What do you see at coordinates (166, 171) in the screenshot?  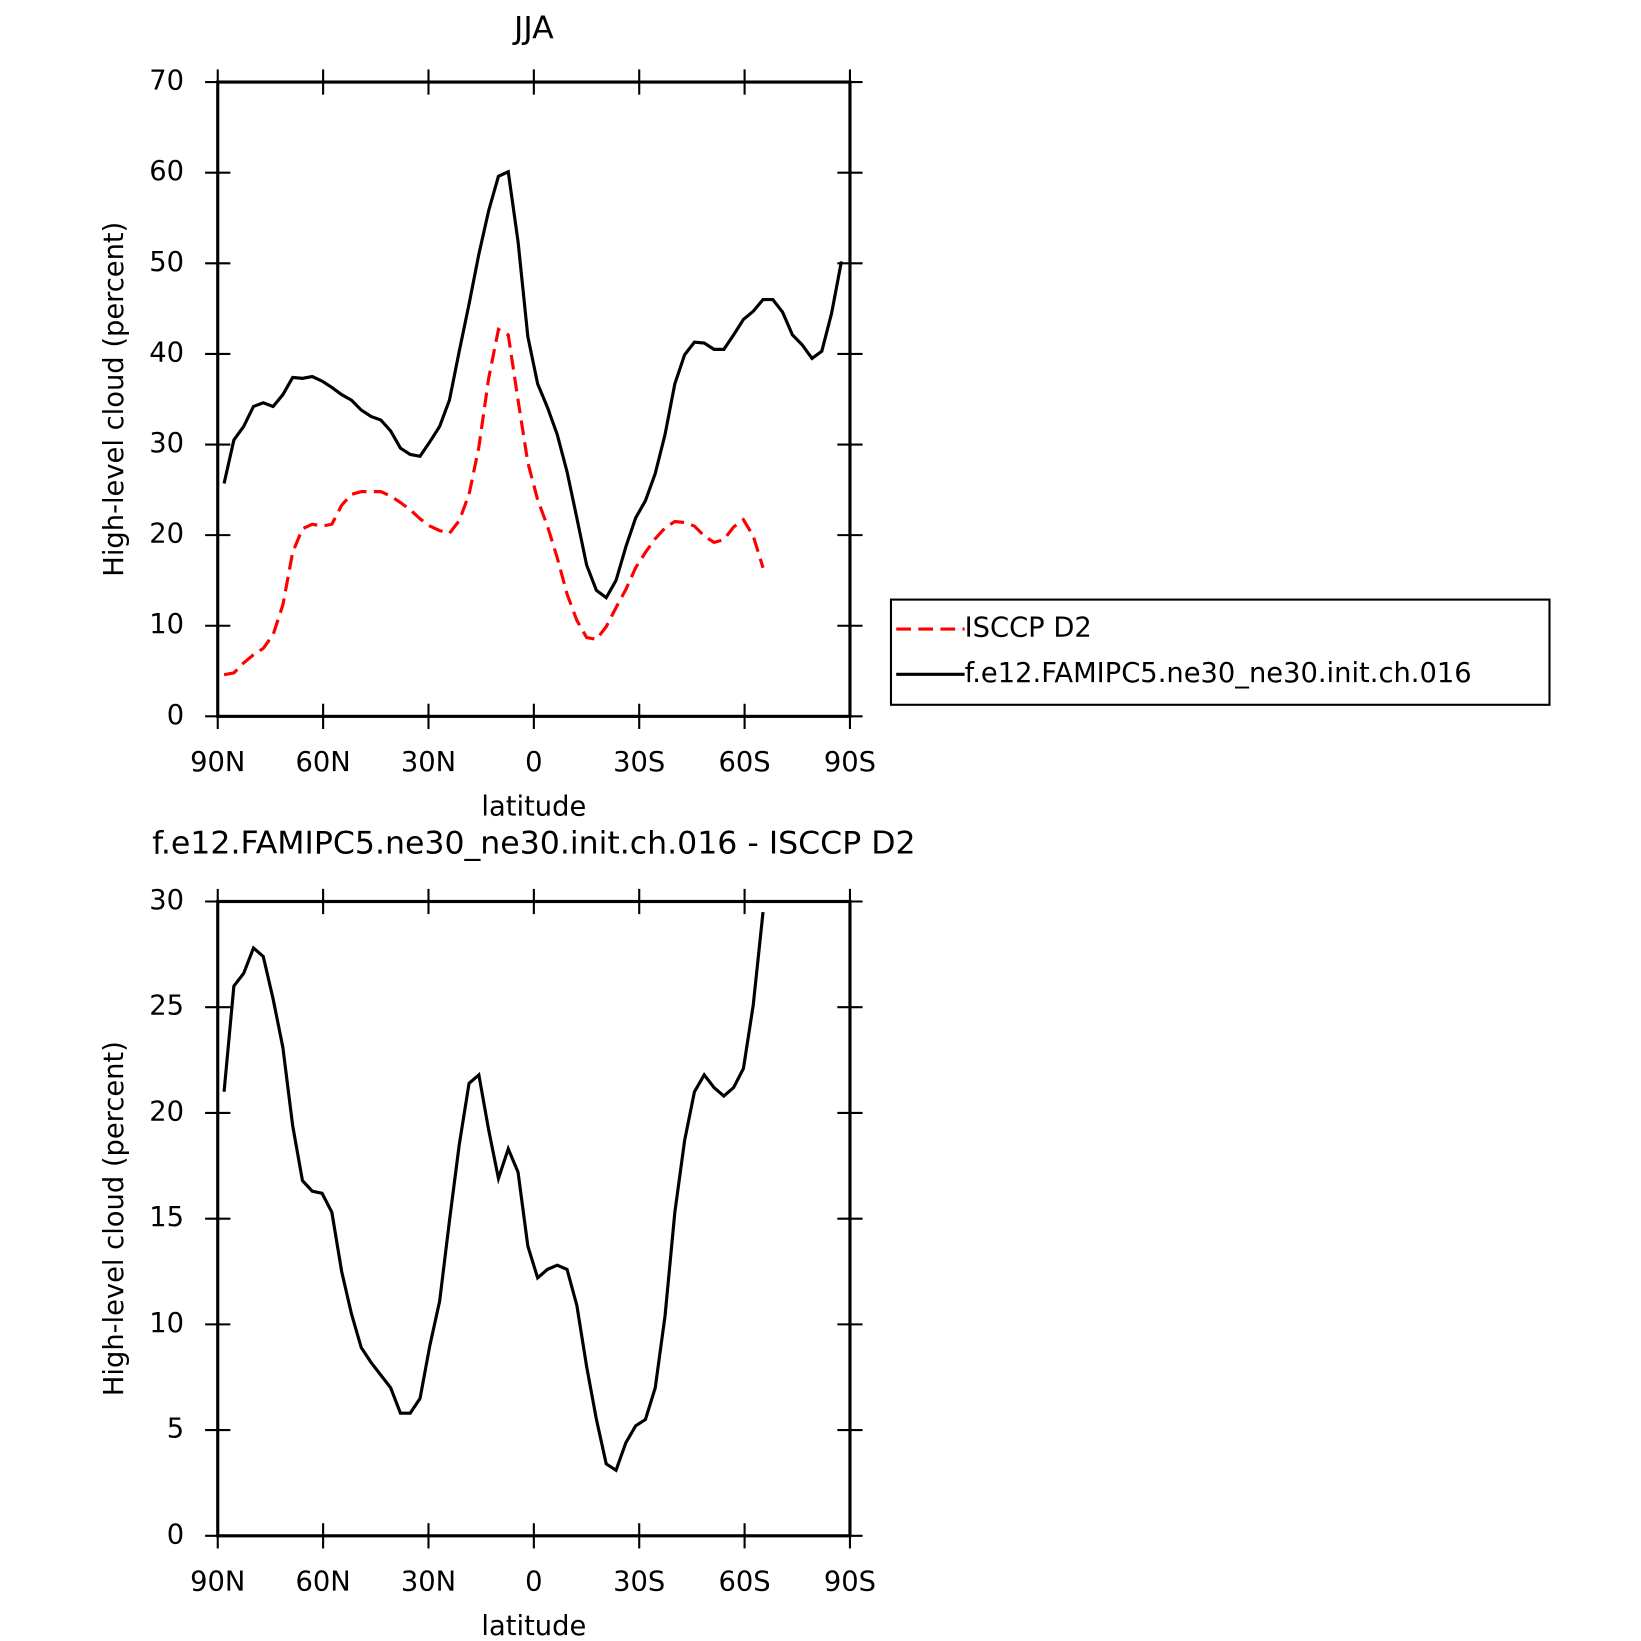 I see `y-tick-label: 60` at bounding box center [166, 171].